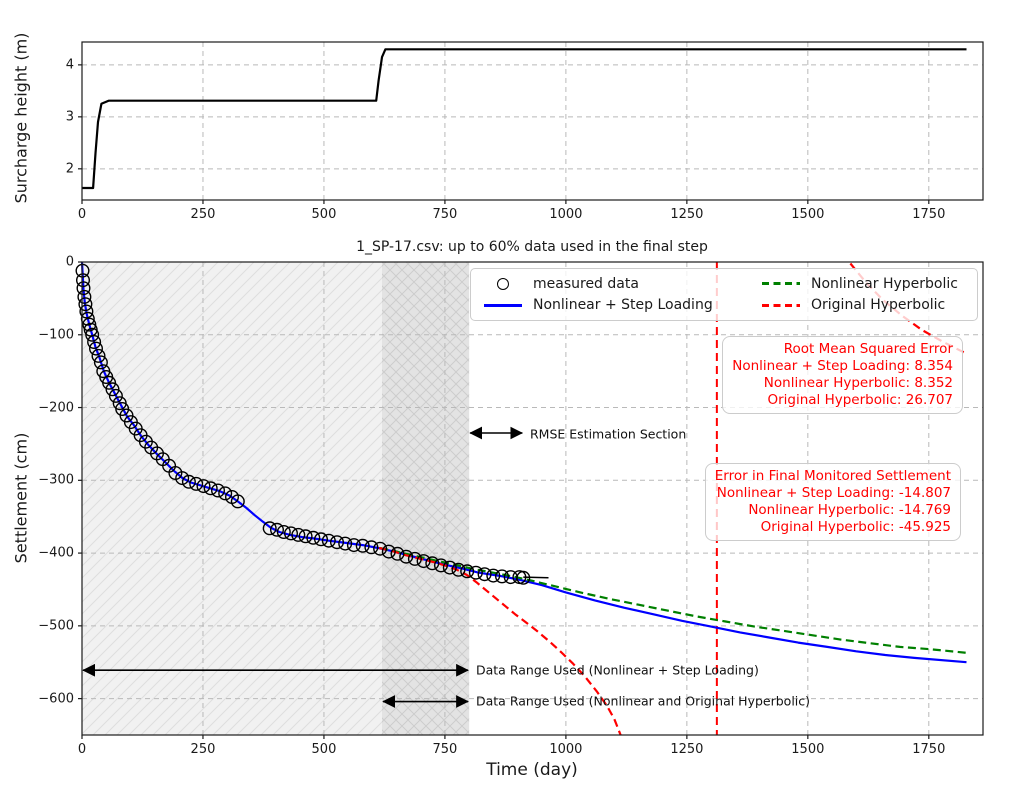 This screenshot has height=789, width=1018. Describe the element at coordinates (69, 65) in the screenshot. I see `tick-label: 4` at that location.